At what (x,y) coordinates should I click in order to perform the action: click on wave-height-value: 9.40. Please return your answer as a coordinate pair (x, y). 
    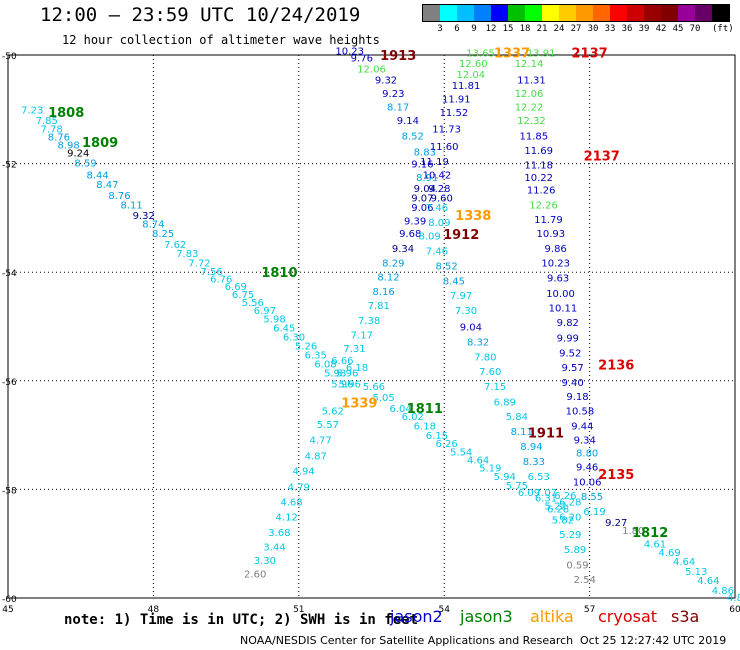
    Looking at the image, I should click on (573, 383).